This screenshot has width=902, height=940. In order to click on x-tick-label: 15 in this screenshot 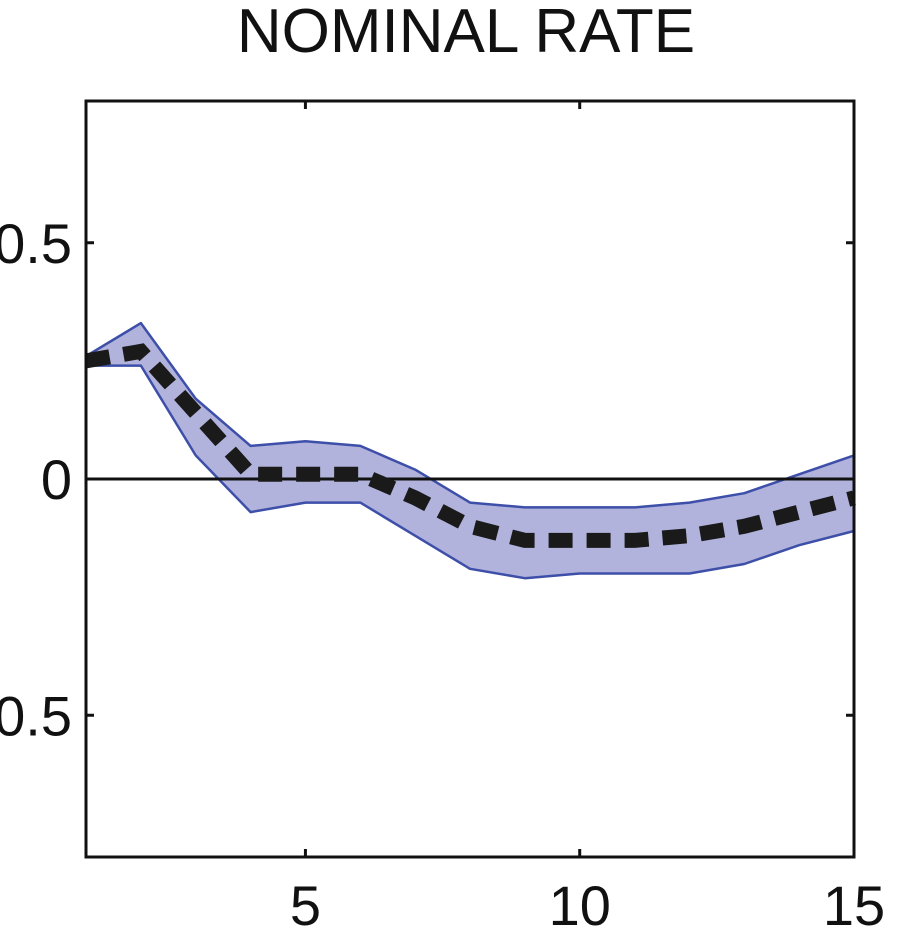, I will do `click(854, 904)`.